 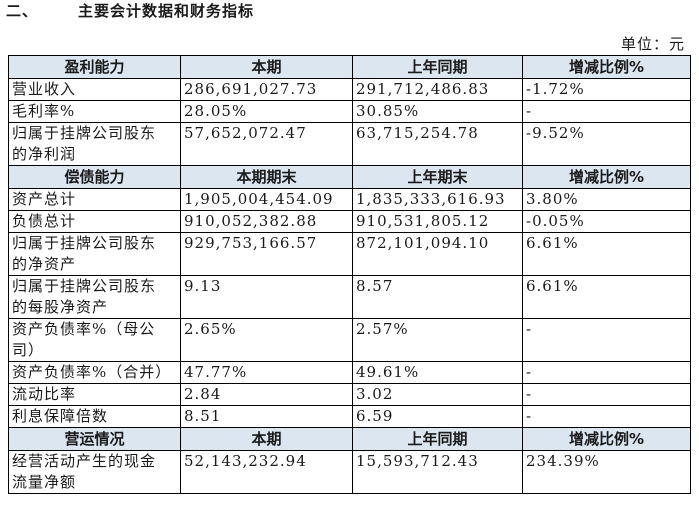 What do you see at coordinates (94, 297) in the screenshot?
I see `row-label: 归属于挂牌公司股东的每股净资产` at bounding box center [94, 297].